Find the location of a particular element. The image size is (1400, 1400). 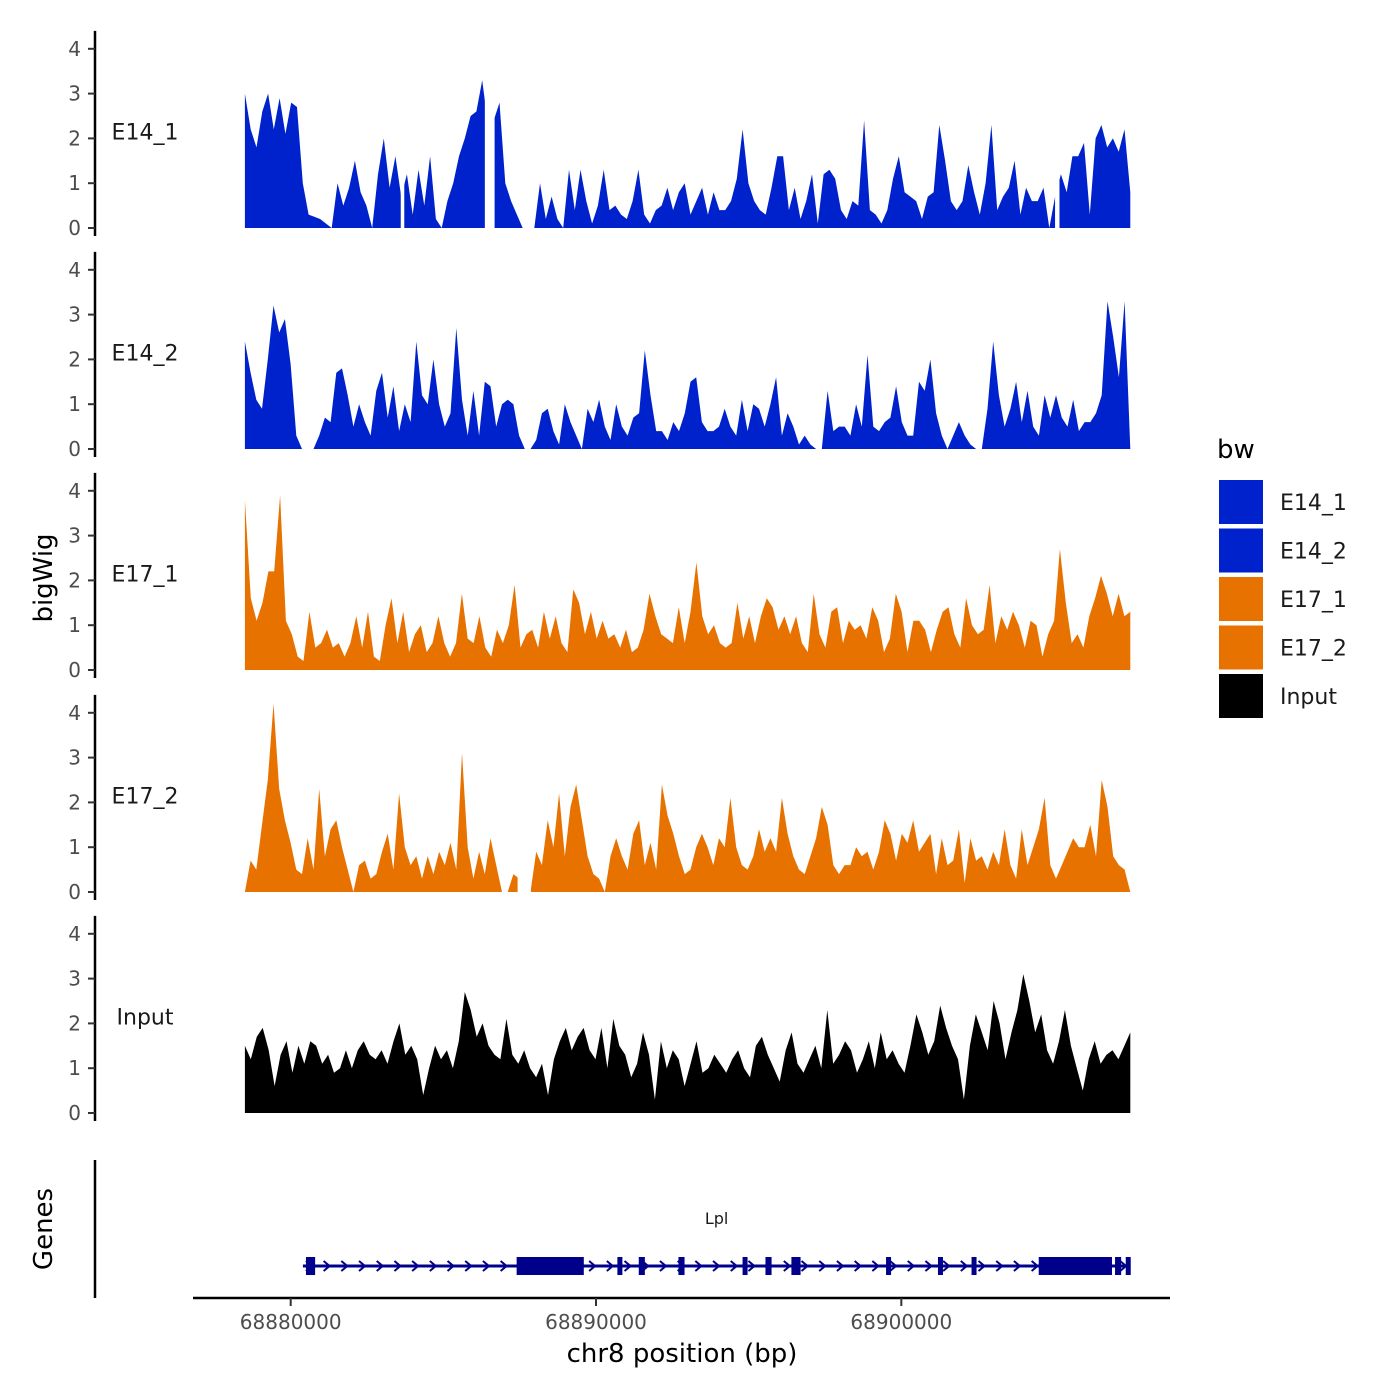

signal-area-Input is located at coordinates (687, 1043).